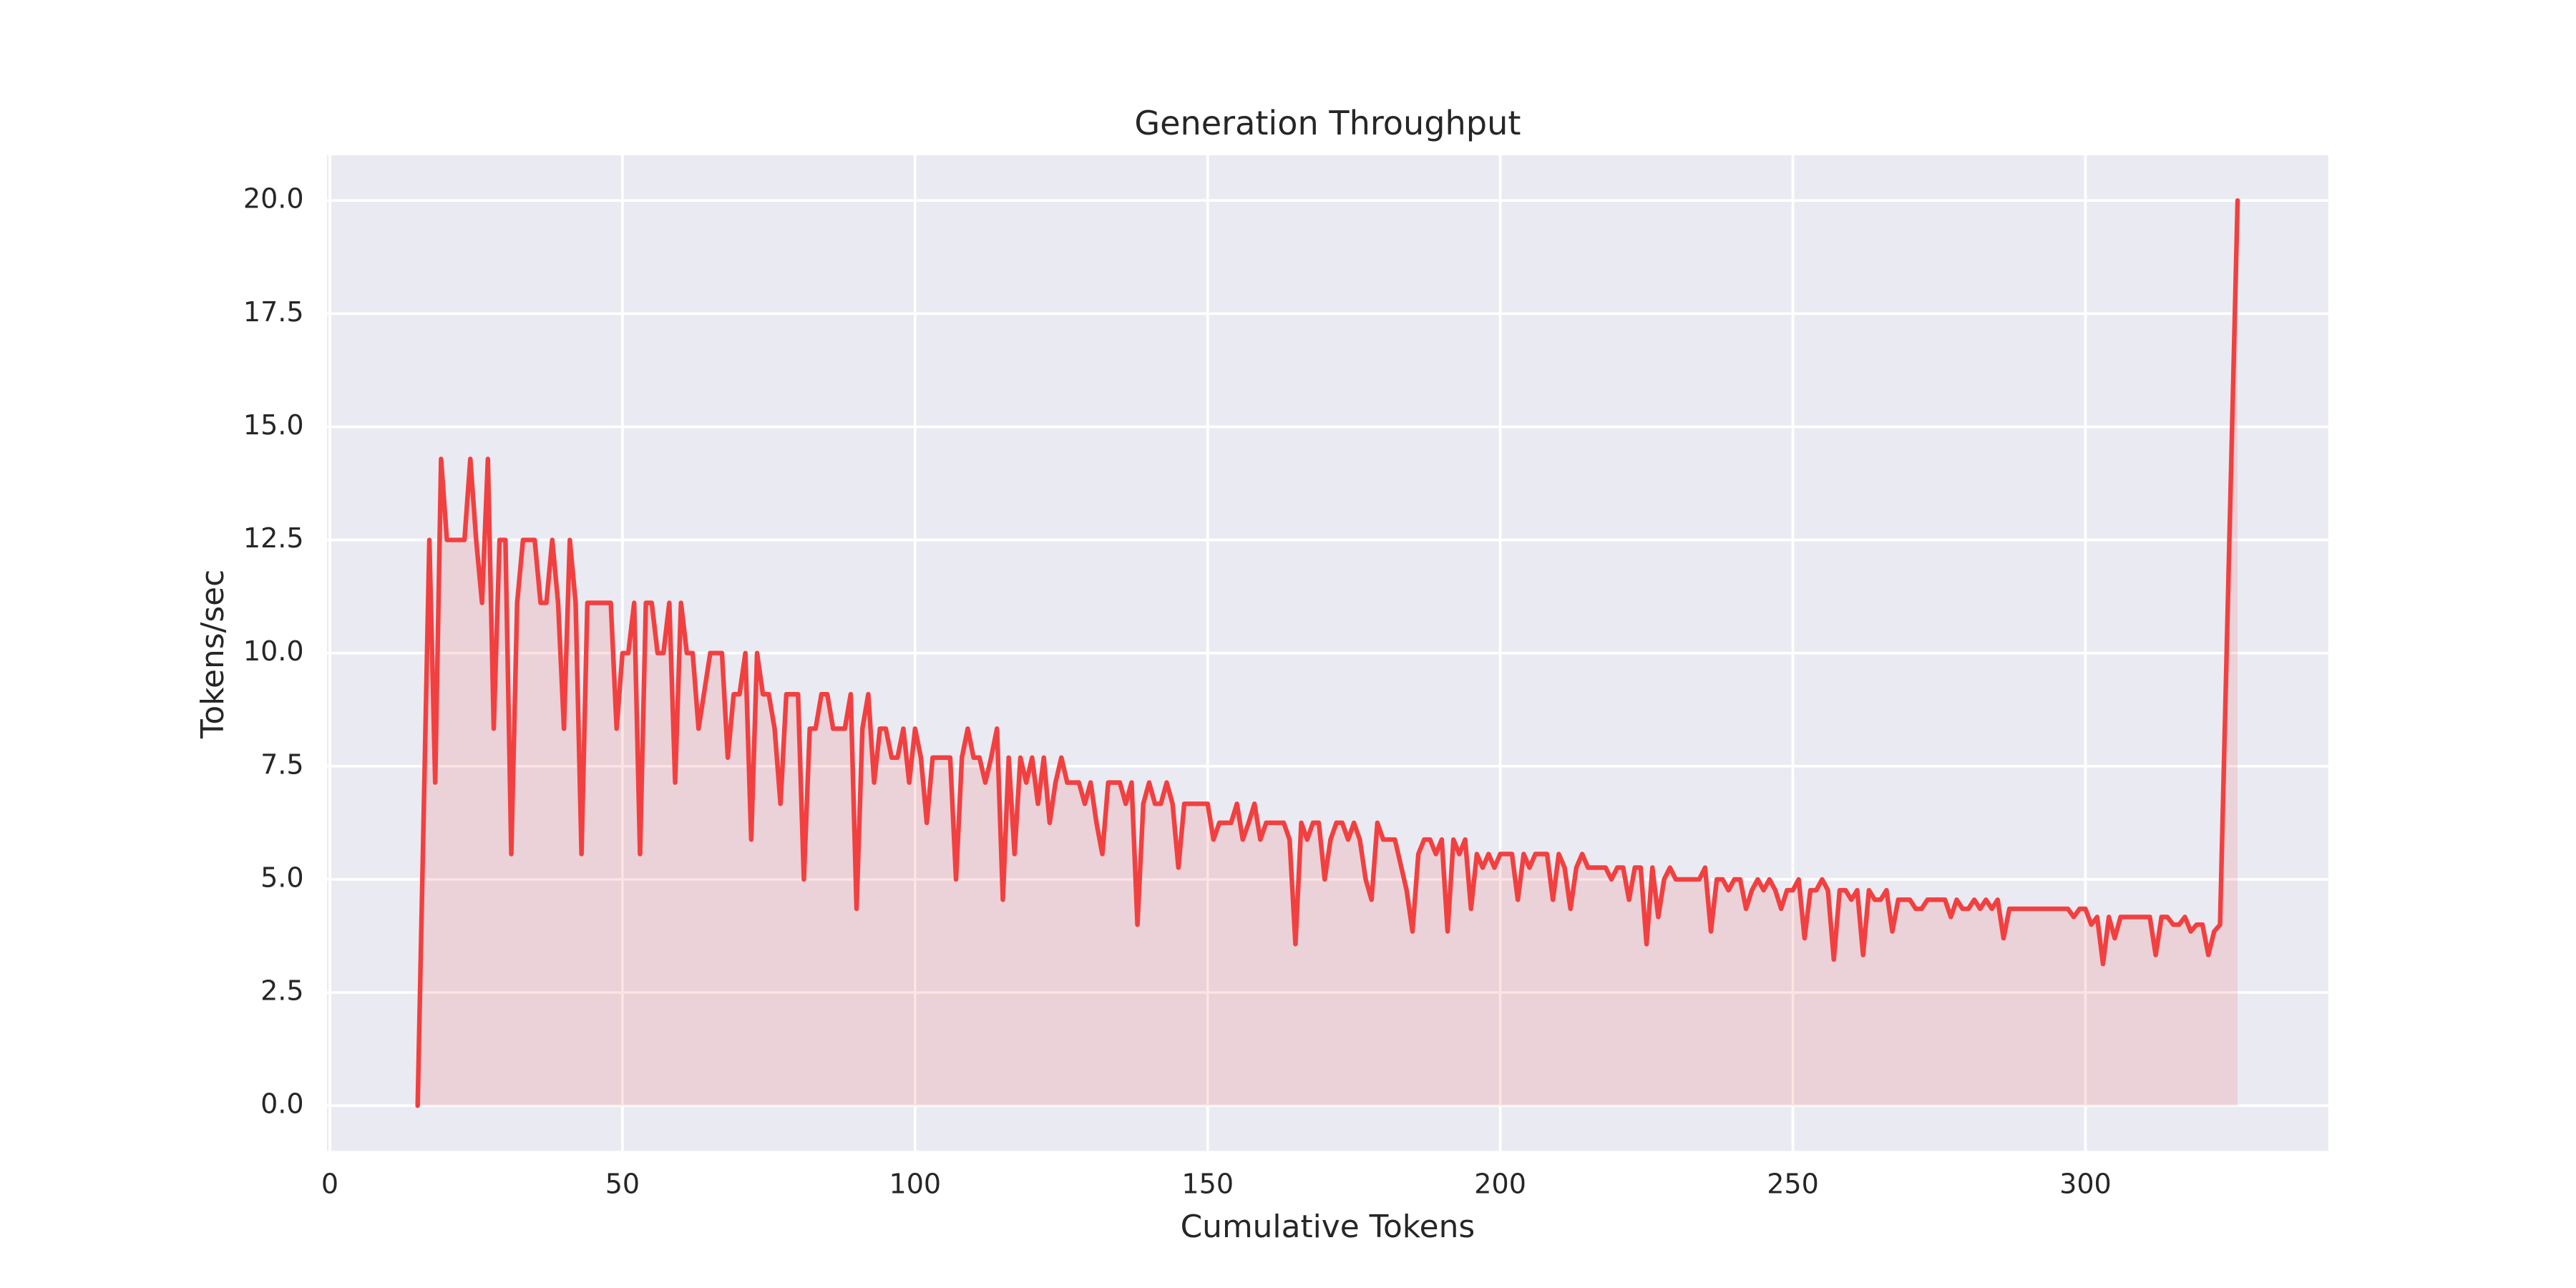 The image size is (2576, 1288). I want to click on chart-title: Generation Throughput, so click(1327, 123).